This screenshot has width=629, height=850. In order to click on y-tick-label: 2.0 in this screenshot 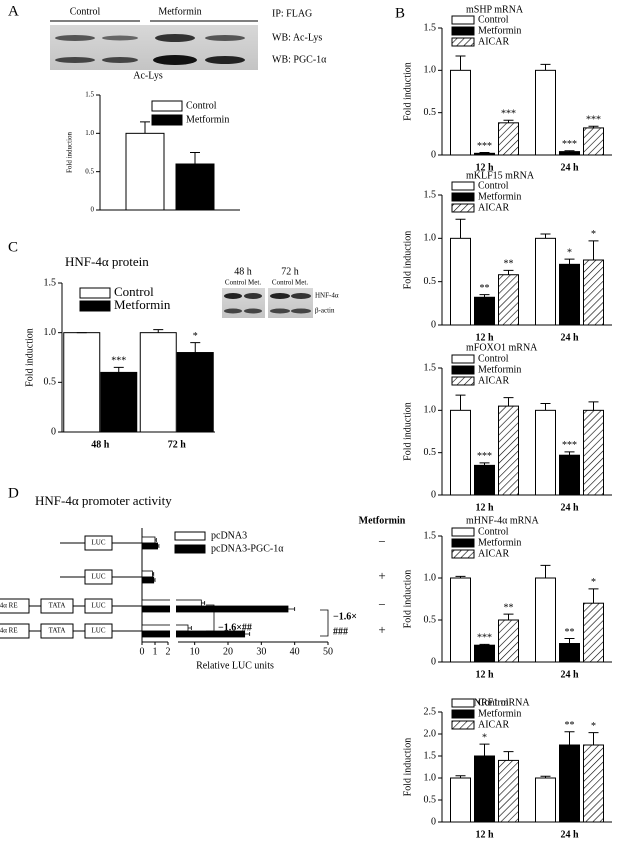, I will do `click(430, 733)`.